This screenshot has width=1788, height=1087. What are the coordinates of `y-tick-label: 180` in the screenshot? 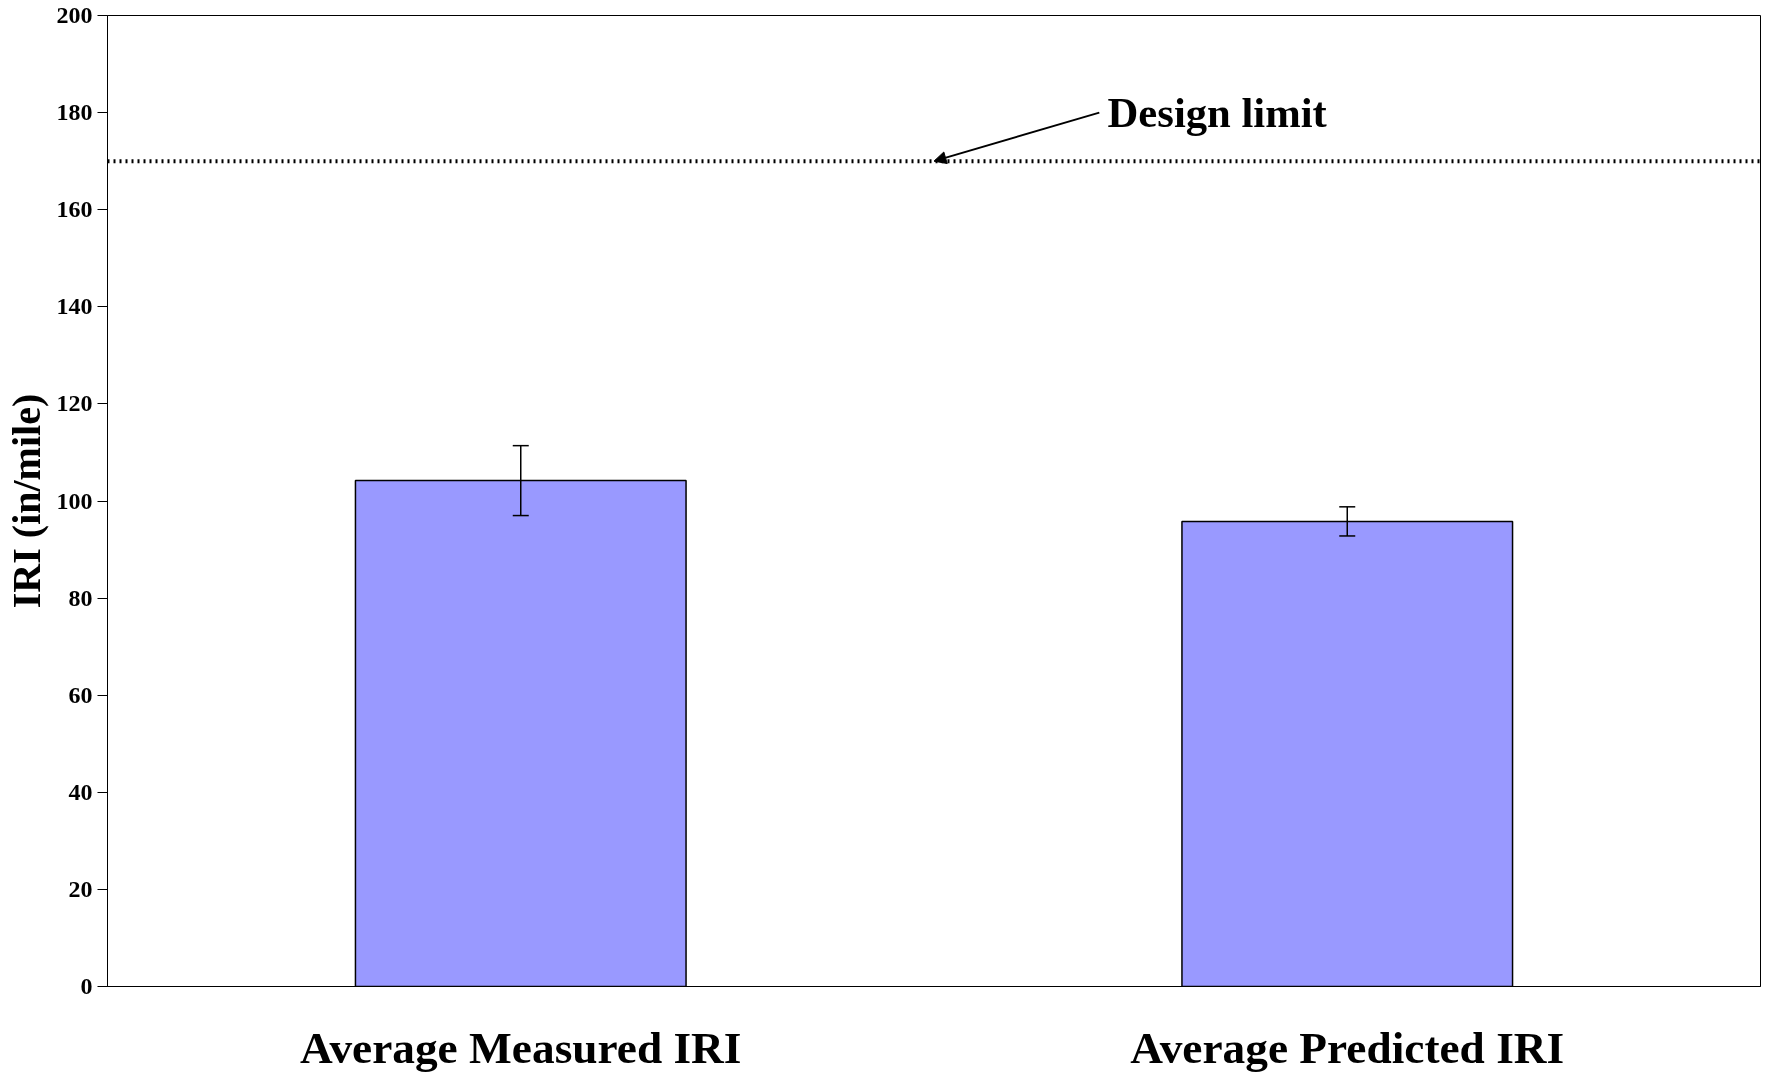 It's located at (74, 112).